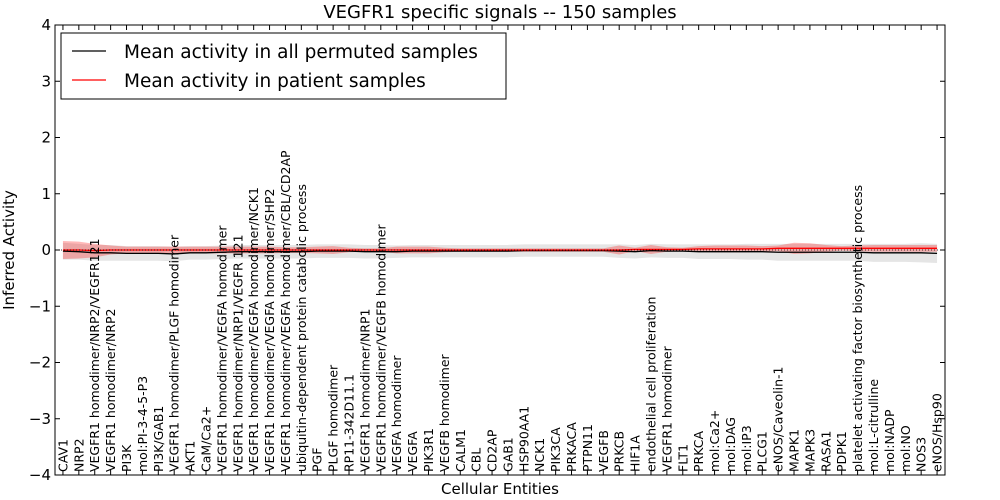 This screenshot has width=1000, height=500. What do you see at coordinates (809, 450) in the screenshot?
I see `x-tick-label-47: MAPK3` at bounding box center [809, 450].